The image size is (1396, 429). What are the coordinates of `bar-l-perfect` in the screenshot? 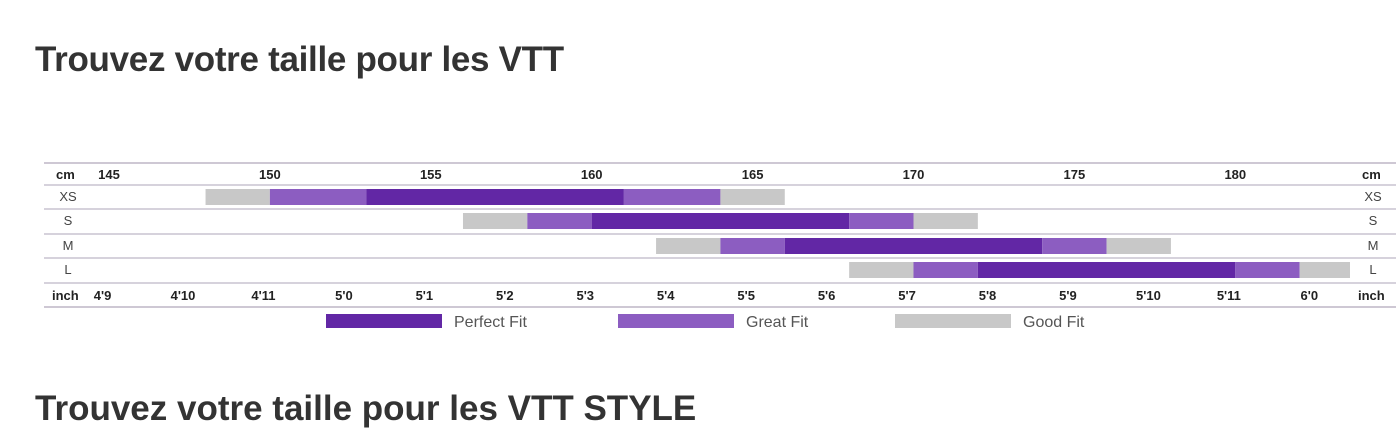 It's located at (1106, 270).